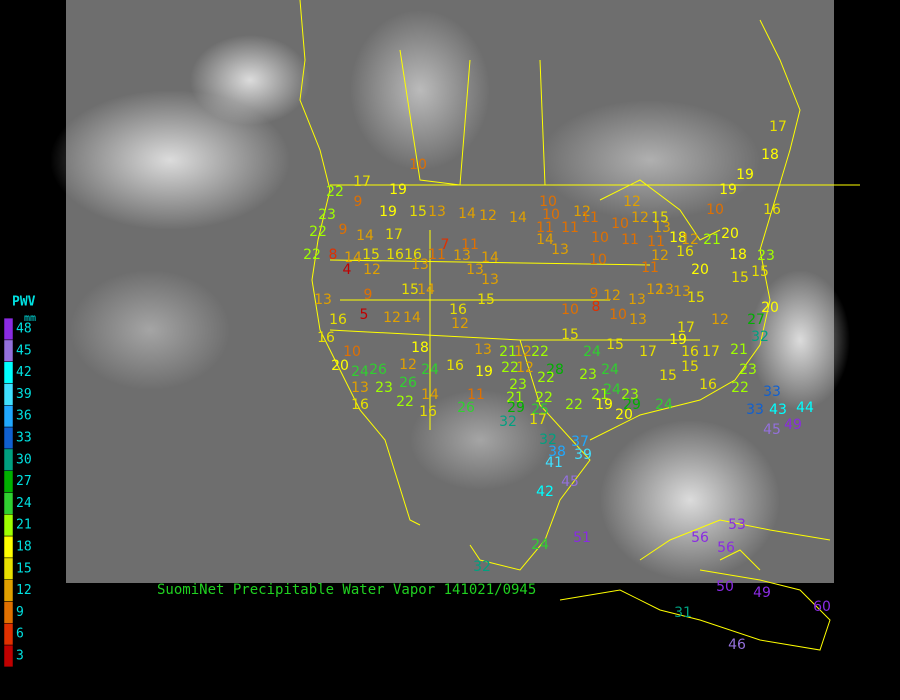  Describe the element at coordinates (805, 408) in the screenshot. I see `station-value: 44` at that location.